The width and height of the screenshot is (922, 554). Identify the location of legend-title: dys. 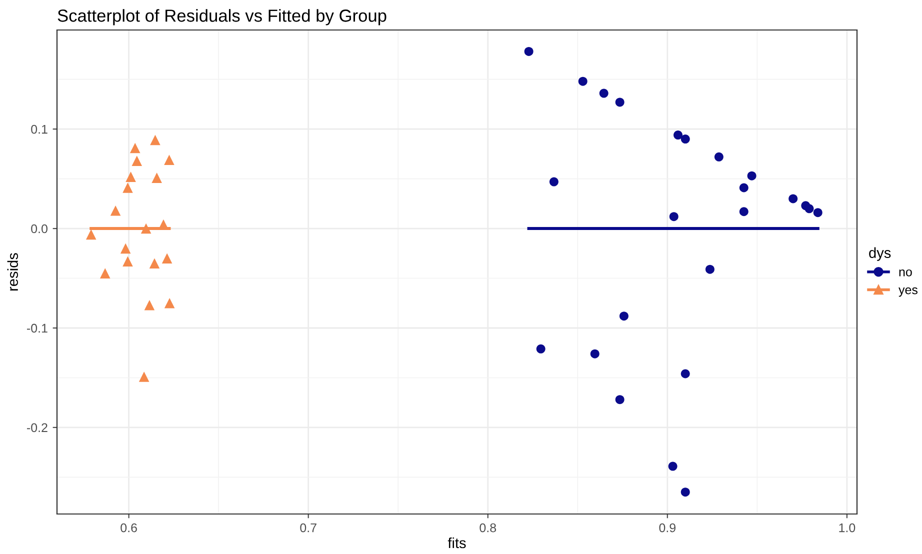
(880, 254).